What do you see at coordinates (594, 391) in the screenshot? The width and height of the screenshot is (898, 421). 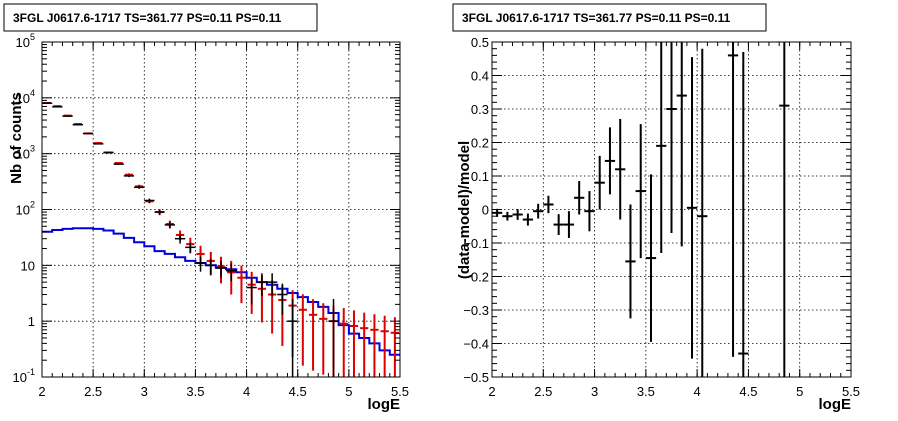 I see `right-x-tick-label: 3` at bounding box center [594, 391].